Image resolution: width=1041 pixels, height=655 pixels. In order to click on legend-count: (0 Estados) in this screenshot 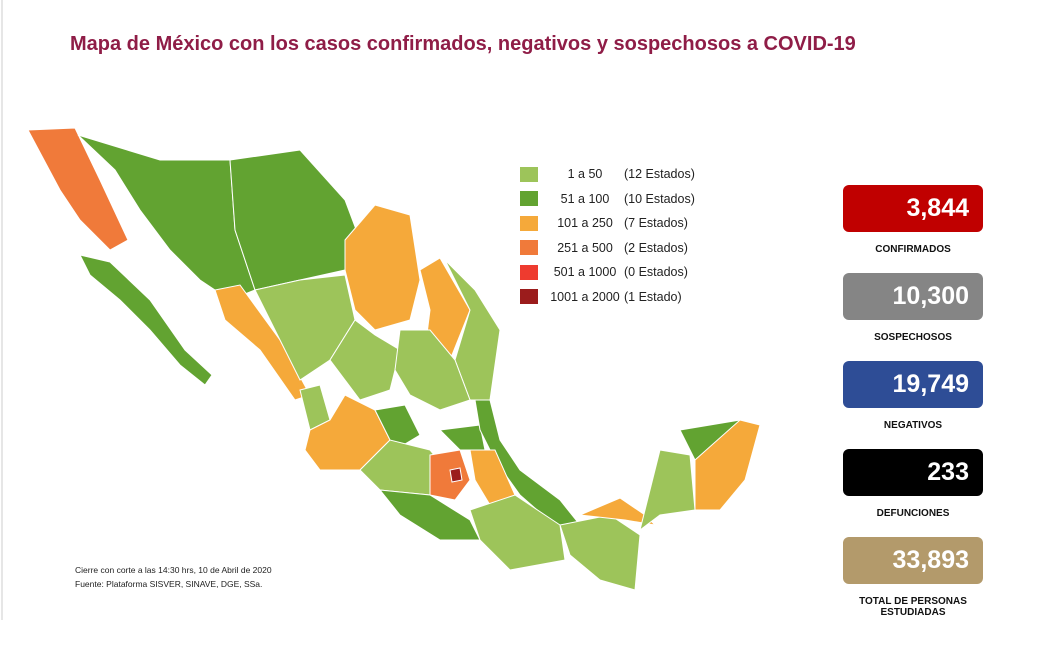, I will do `click(656, 272)`.